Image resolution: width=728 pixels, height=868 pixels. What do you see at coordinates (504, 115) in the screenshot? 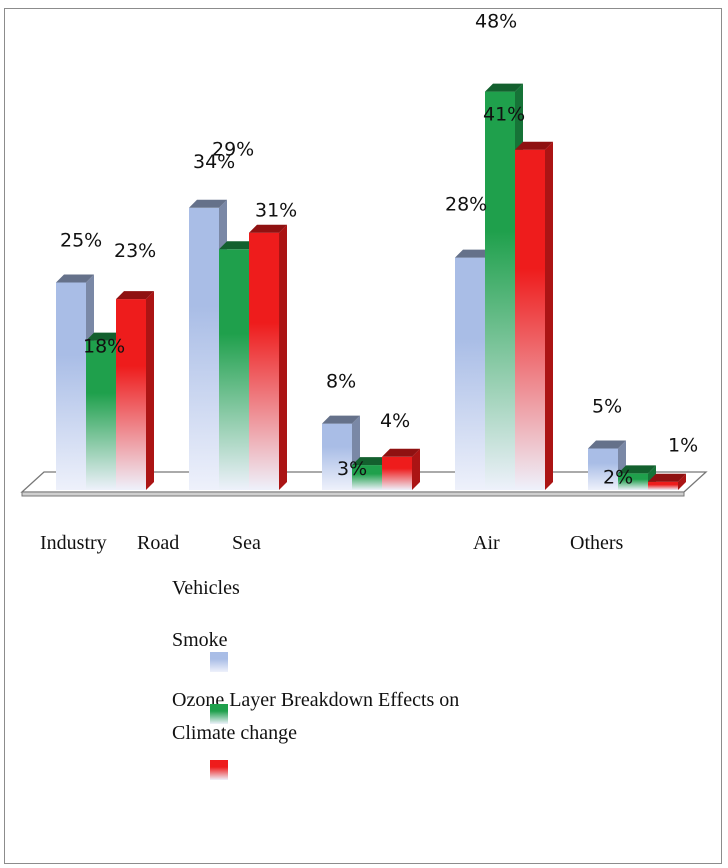
I see `bar-value-label: 41%` at bounding box center [504, 115].